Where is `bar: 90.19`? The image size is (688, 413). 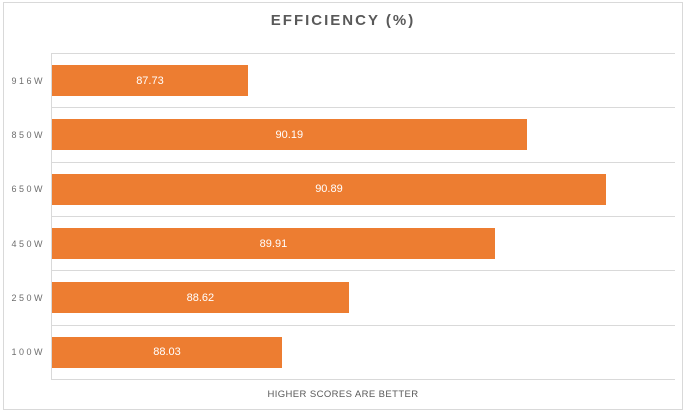 bar: 90.19 is located at coordinates (289, 135).